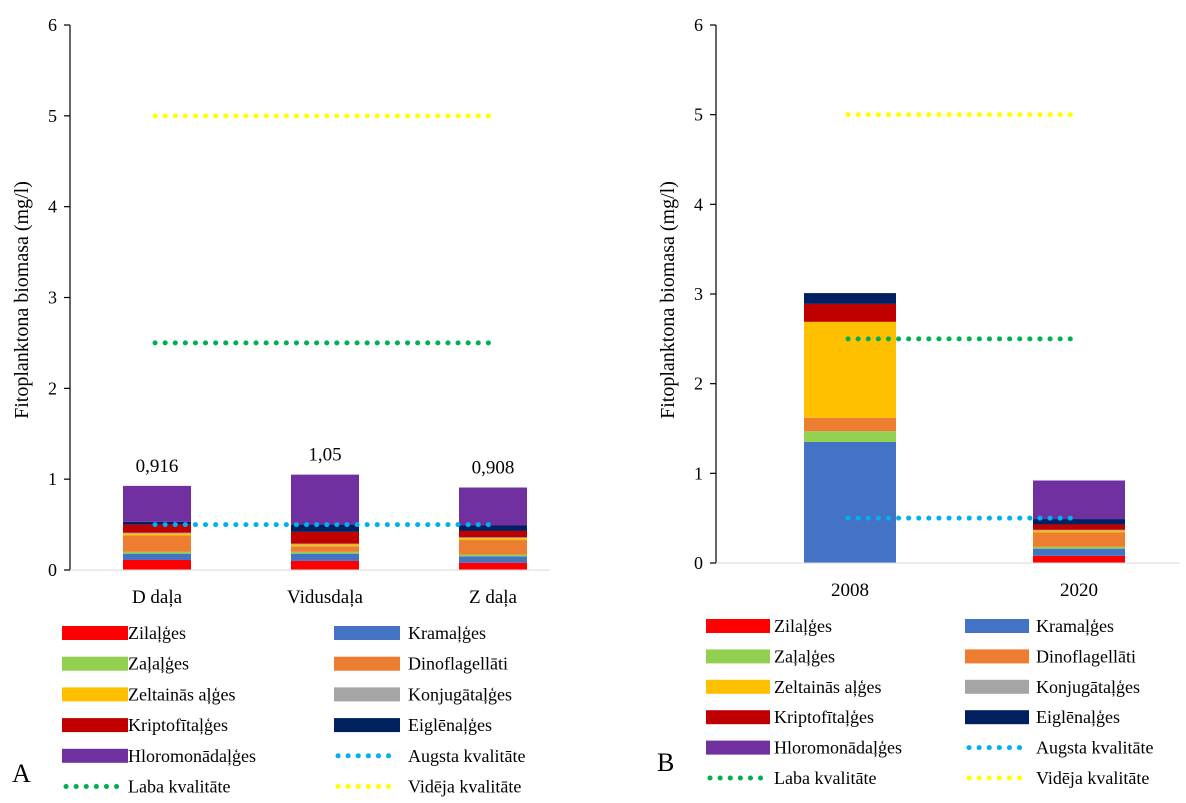 This screenshot has height=803, width=1186. Describe the element at coordinates (493, 534) in the screenshot. I see `a-bar-z-dala-kriptofitalges` at that location.